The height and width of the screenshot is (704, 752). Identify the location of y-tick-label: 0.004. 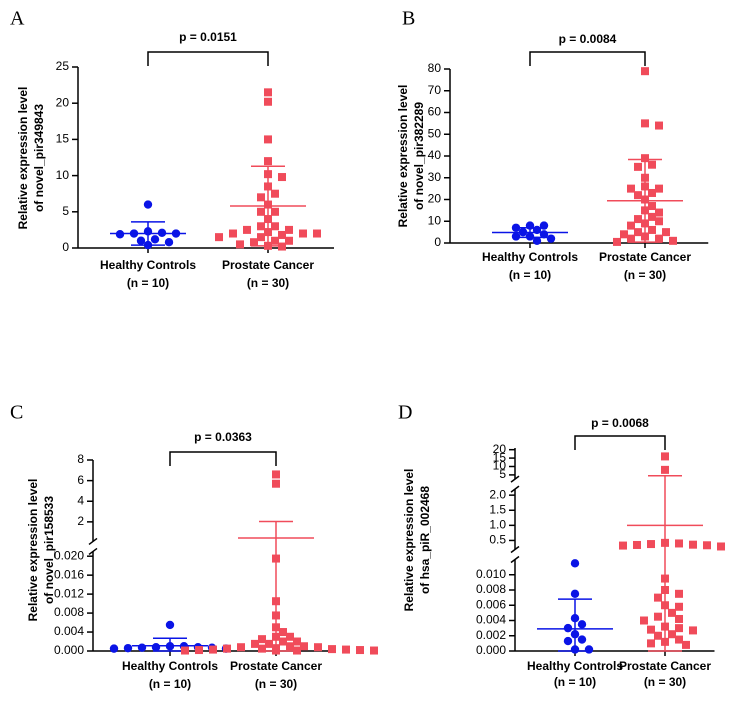
(69, 631).